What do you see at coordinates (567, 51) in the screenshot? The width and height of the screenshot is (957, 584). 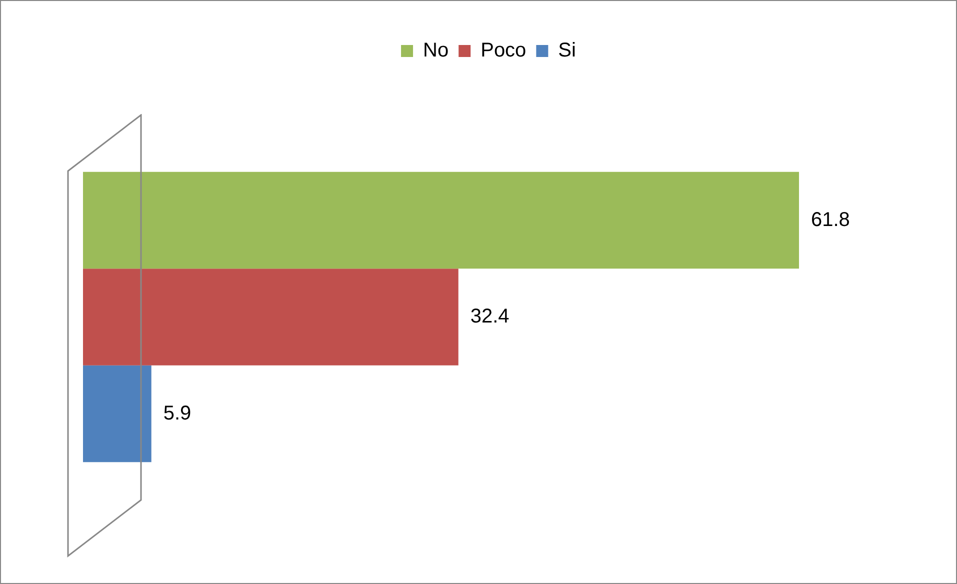 I see `legend-label: Si` at bounding box center [567, 51].